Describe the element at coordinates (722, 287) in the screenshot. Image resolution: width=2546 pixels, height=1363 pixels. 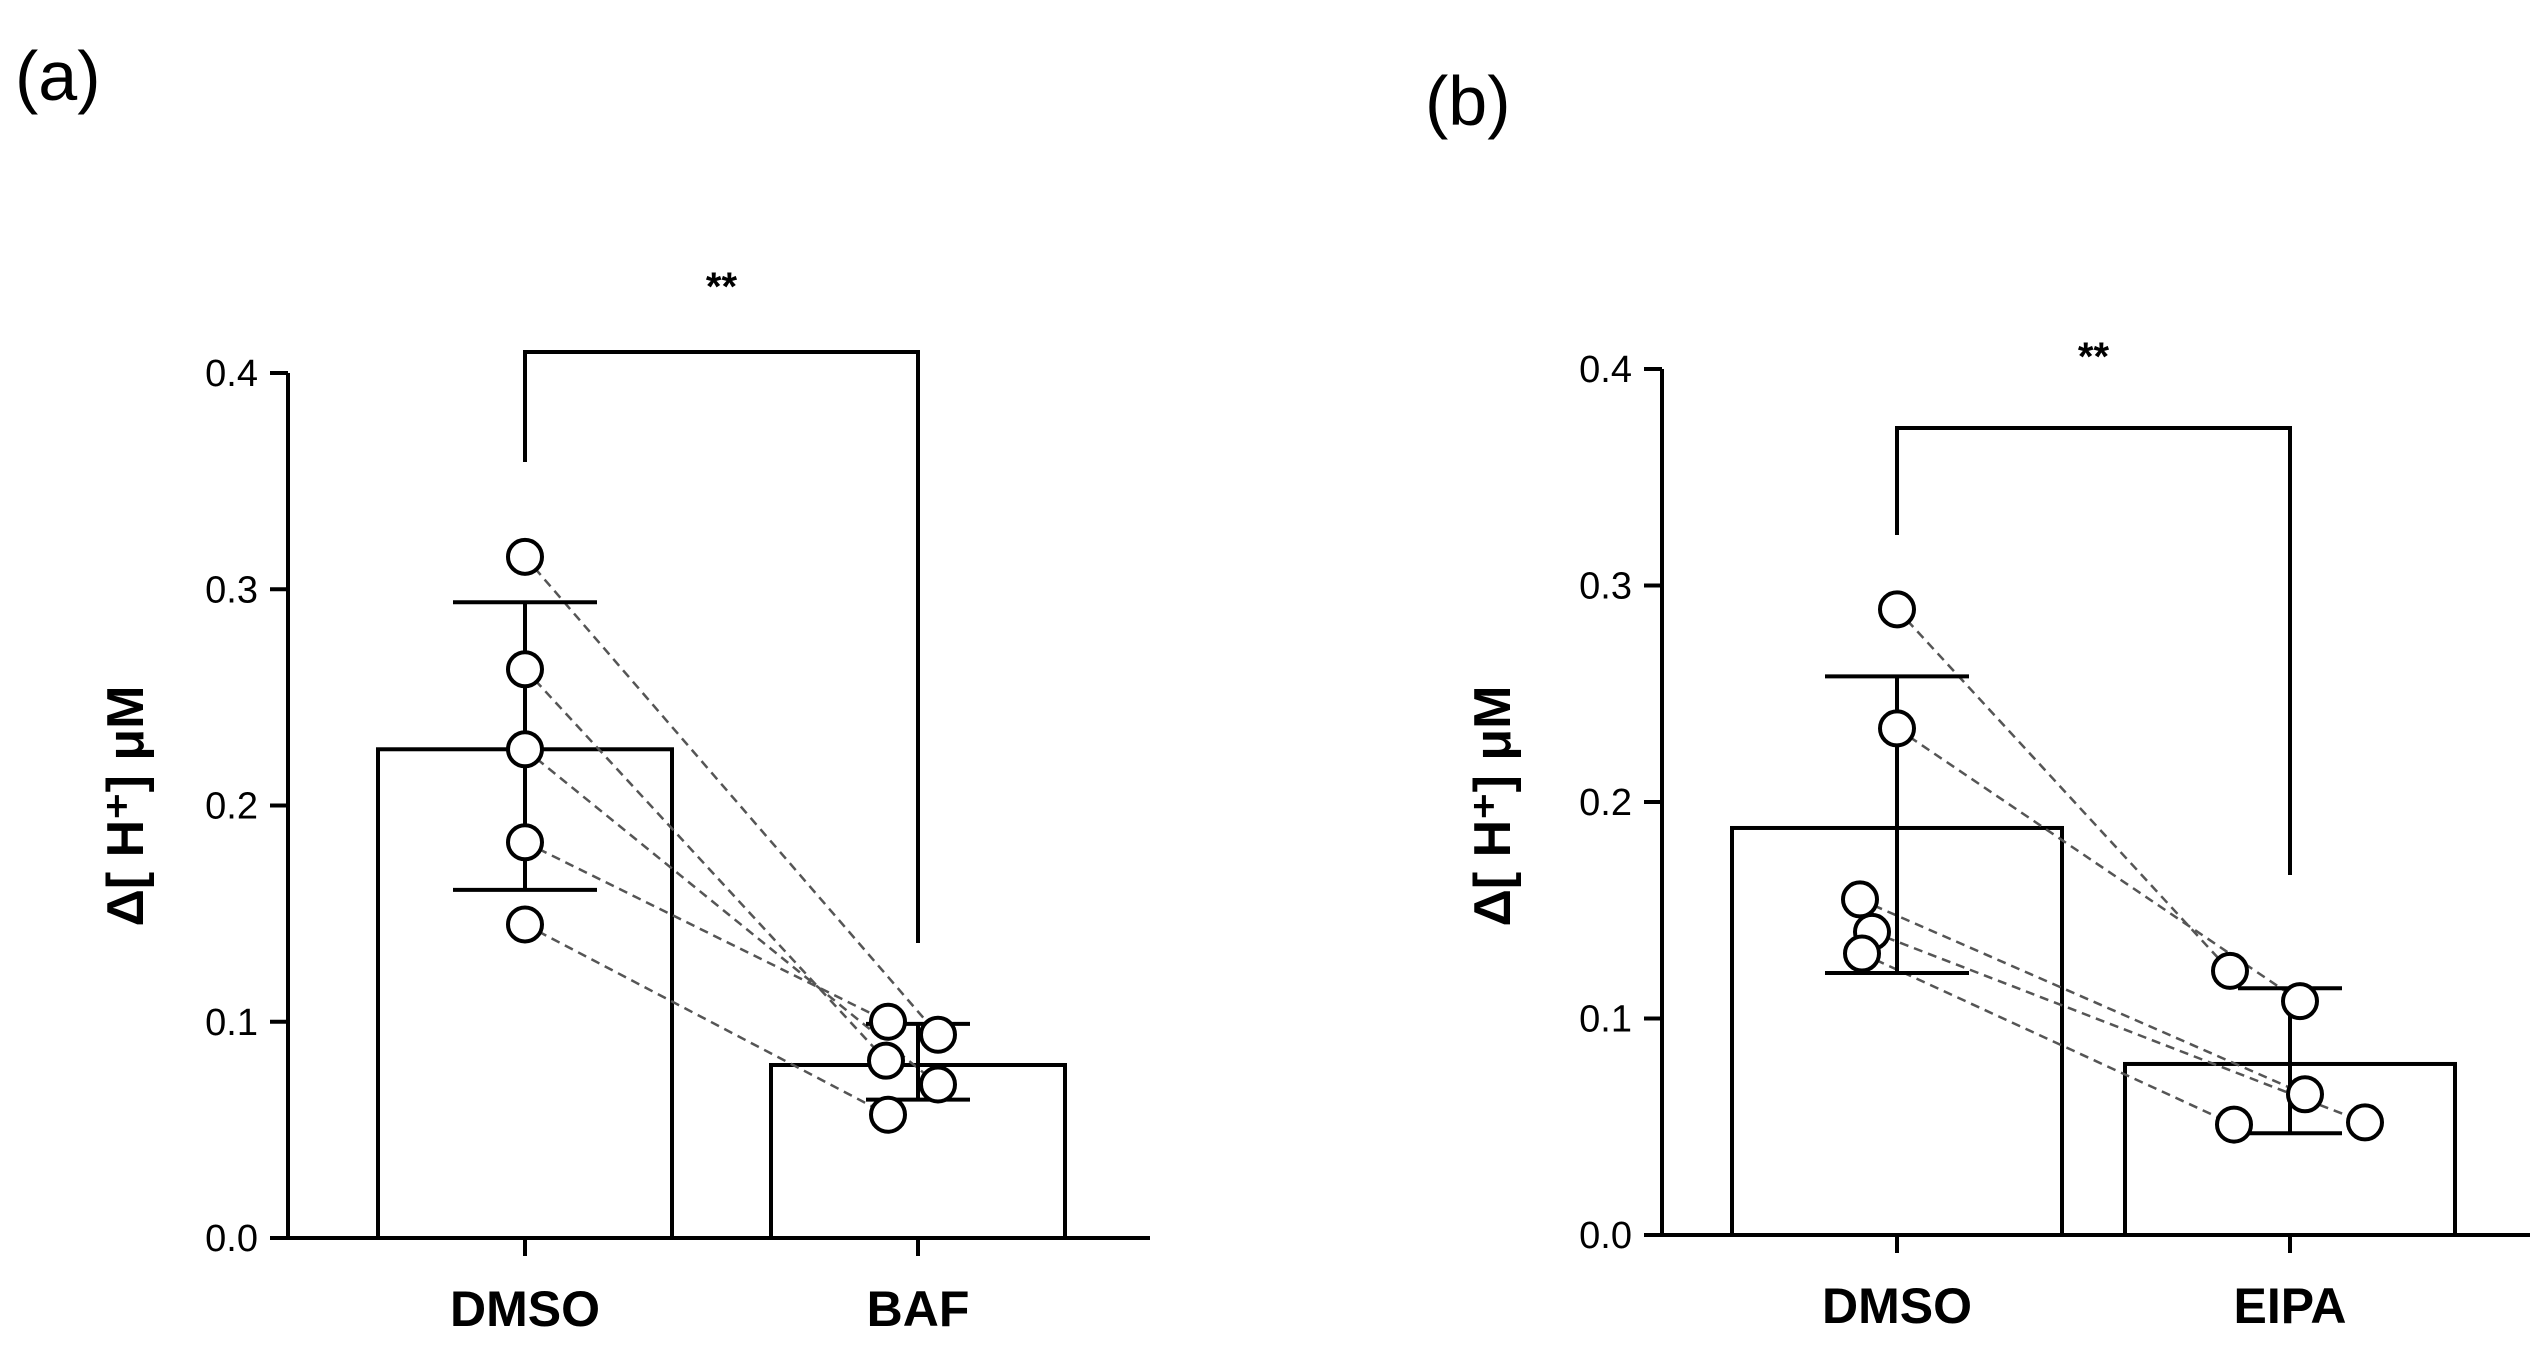
I see `panel-a-significance-label: **` at that location.